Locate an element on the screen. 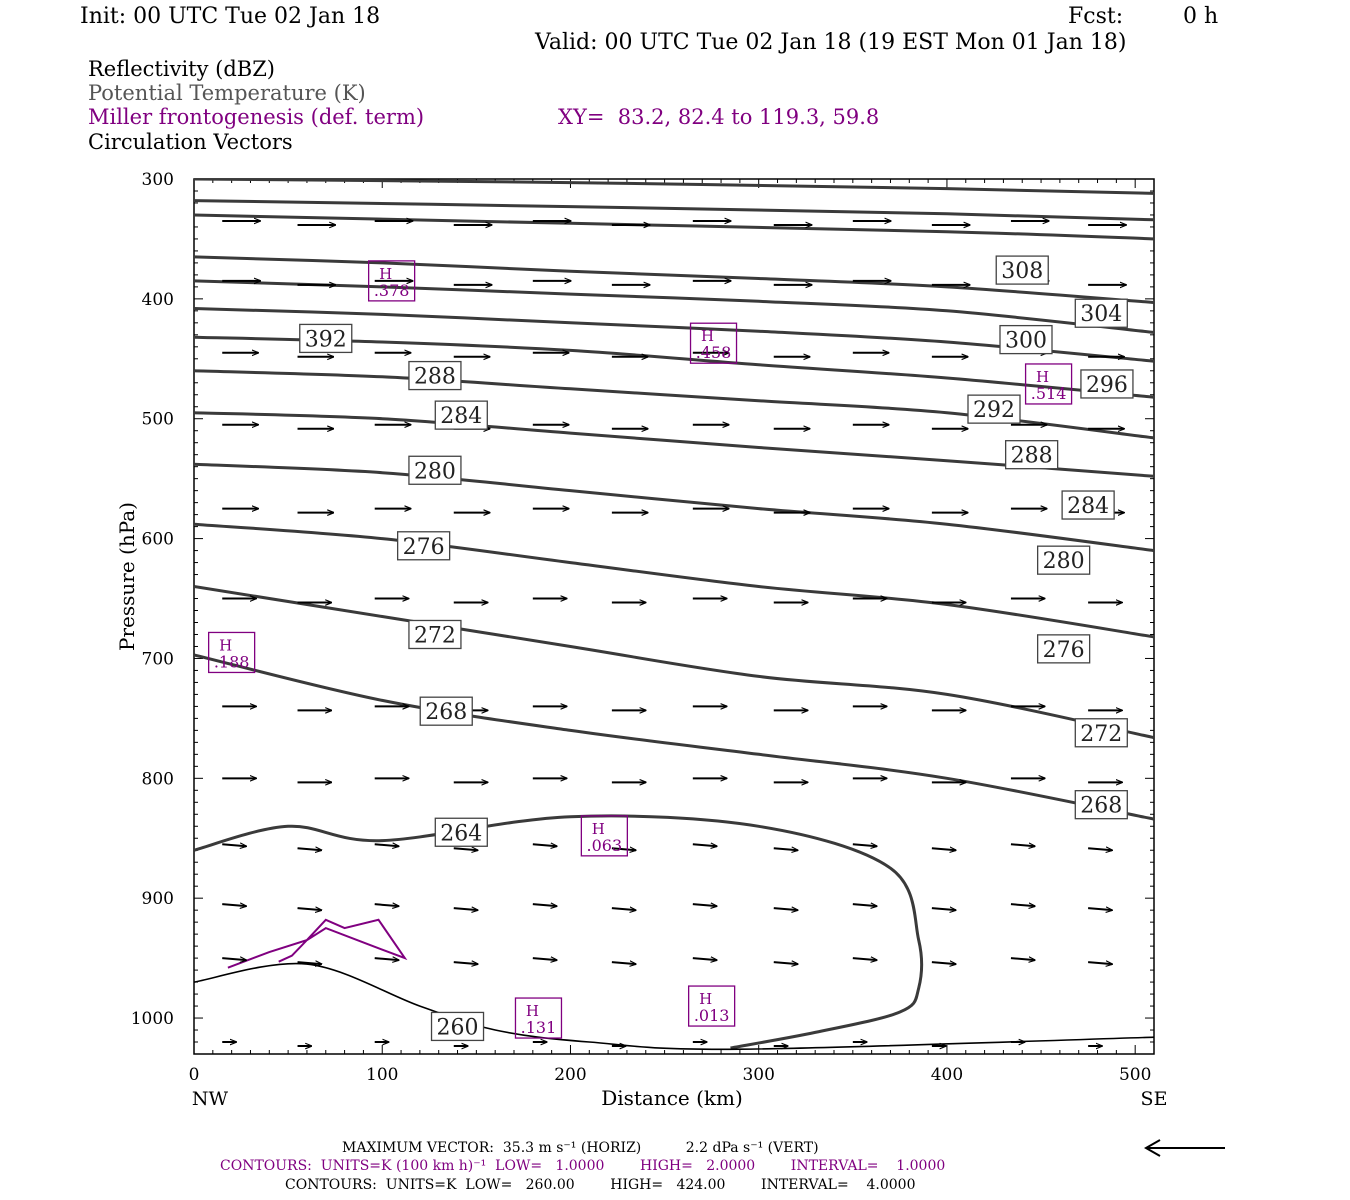 This screenshot has width=1350, height=1200. contour-label: 292 is located at coordinates (994, 410).